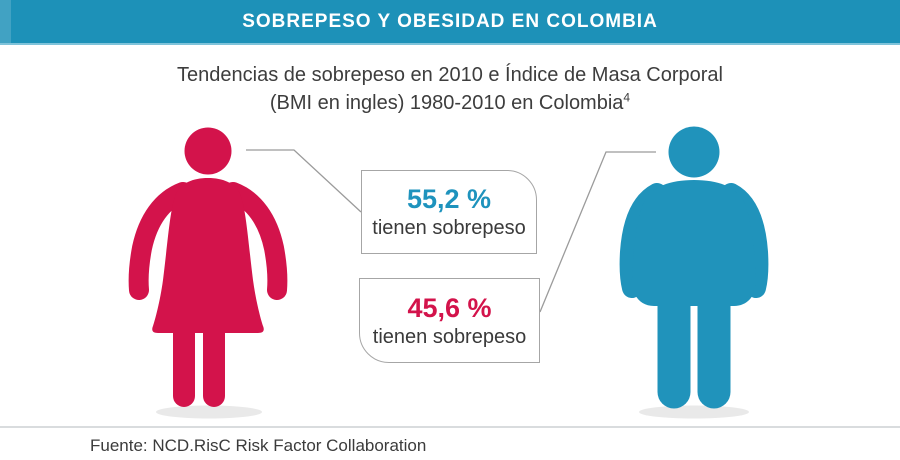 This screenshot has height=460, width=900. Describe the element at coordinates (208, 255) in the screenshot. I see `female-body` at that location.